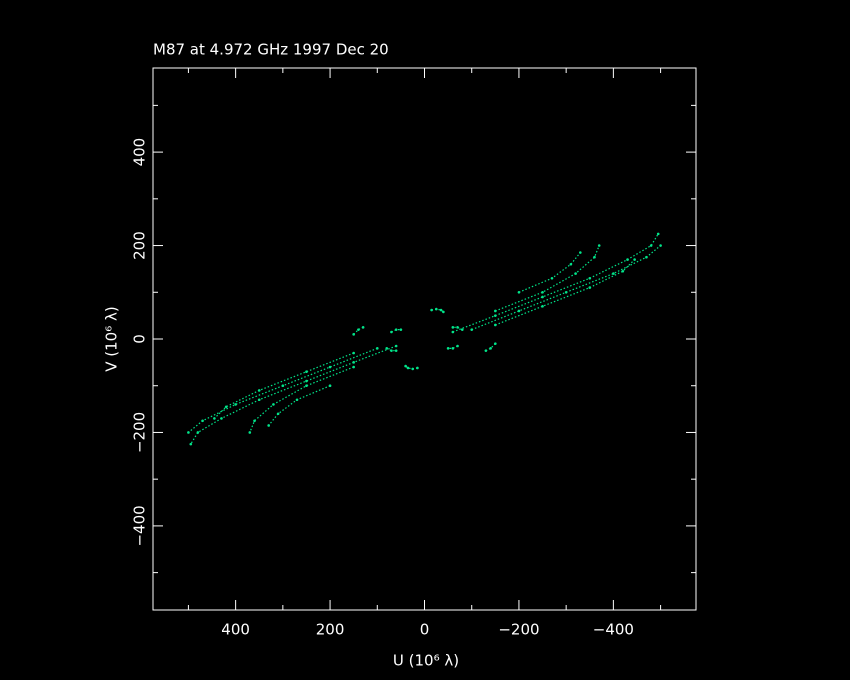  Describe the element at coordinates (140, 152) in the screenshot. I see `y-tick-label: 400` at that location.